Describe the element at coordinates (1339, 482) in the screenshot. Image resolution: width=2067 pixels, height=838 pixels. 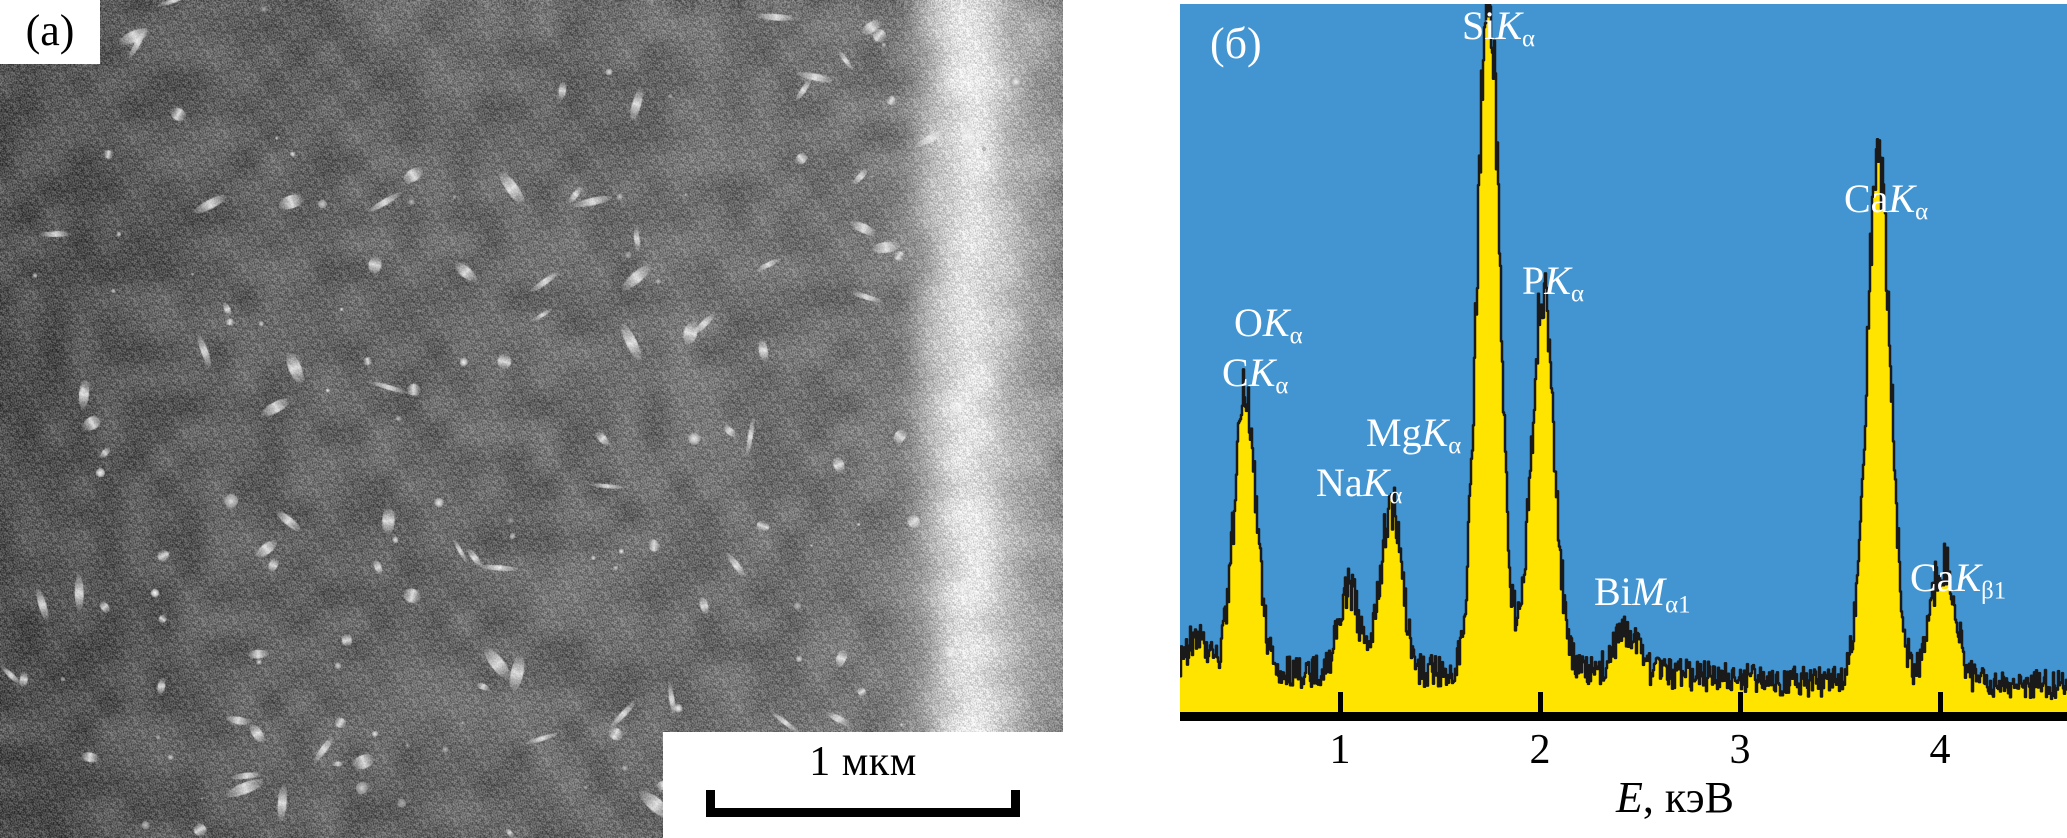
I see `element-symbol: Na` at that location.